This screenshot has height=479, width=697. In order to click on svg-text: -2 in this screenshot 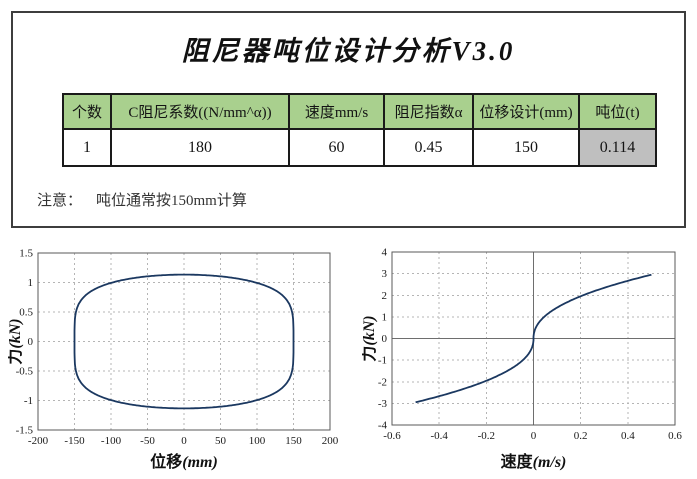, I will do `click(382, 382)`.